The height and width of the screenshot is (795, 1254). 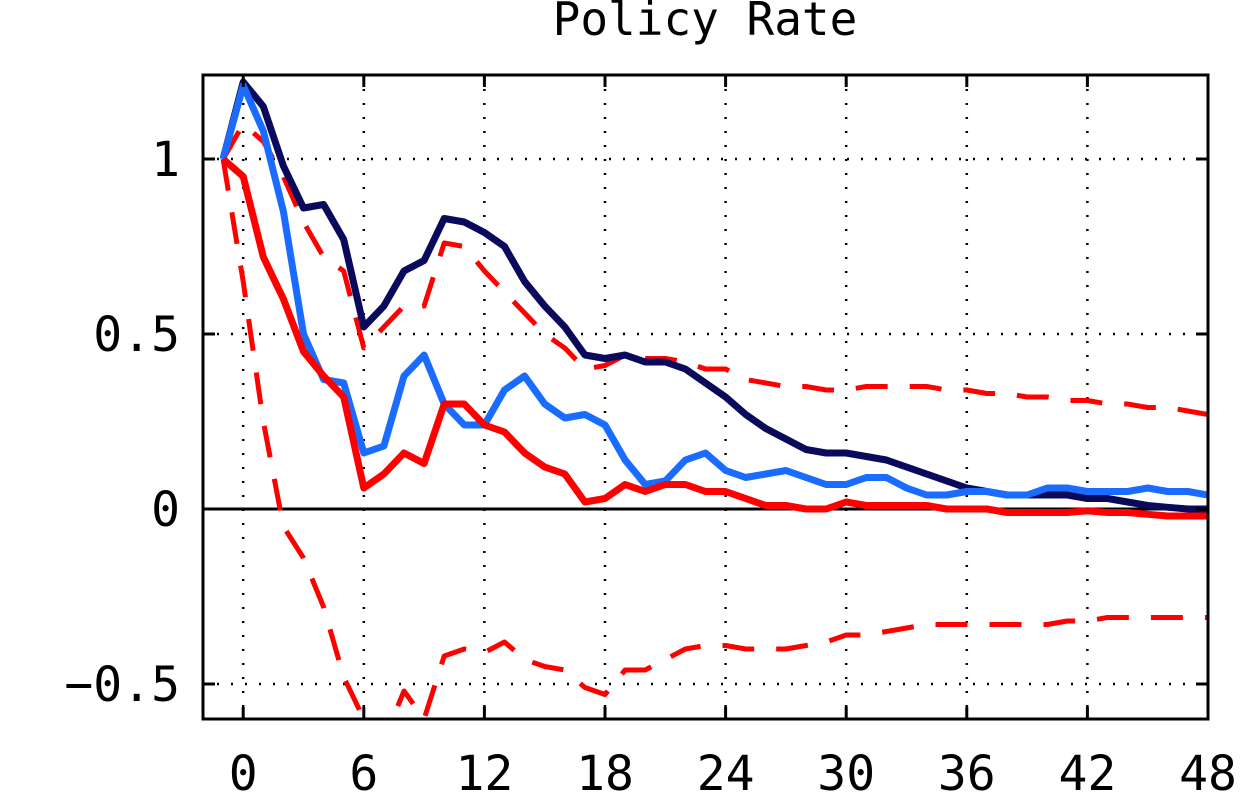 What do you see at coordinates (1208, 770) in the screenshot?
I see `x-tick-label: 48` at bounding box center [1208, 770].